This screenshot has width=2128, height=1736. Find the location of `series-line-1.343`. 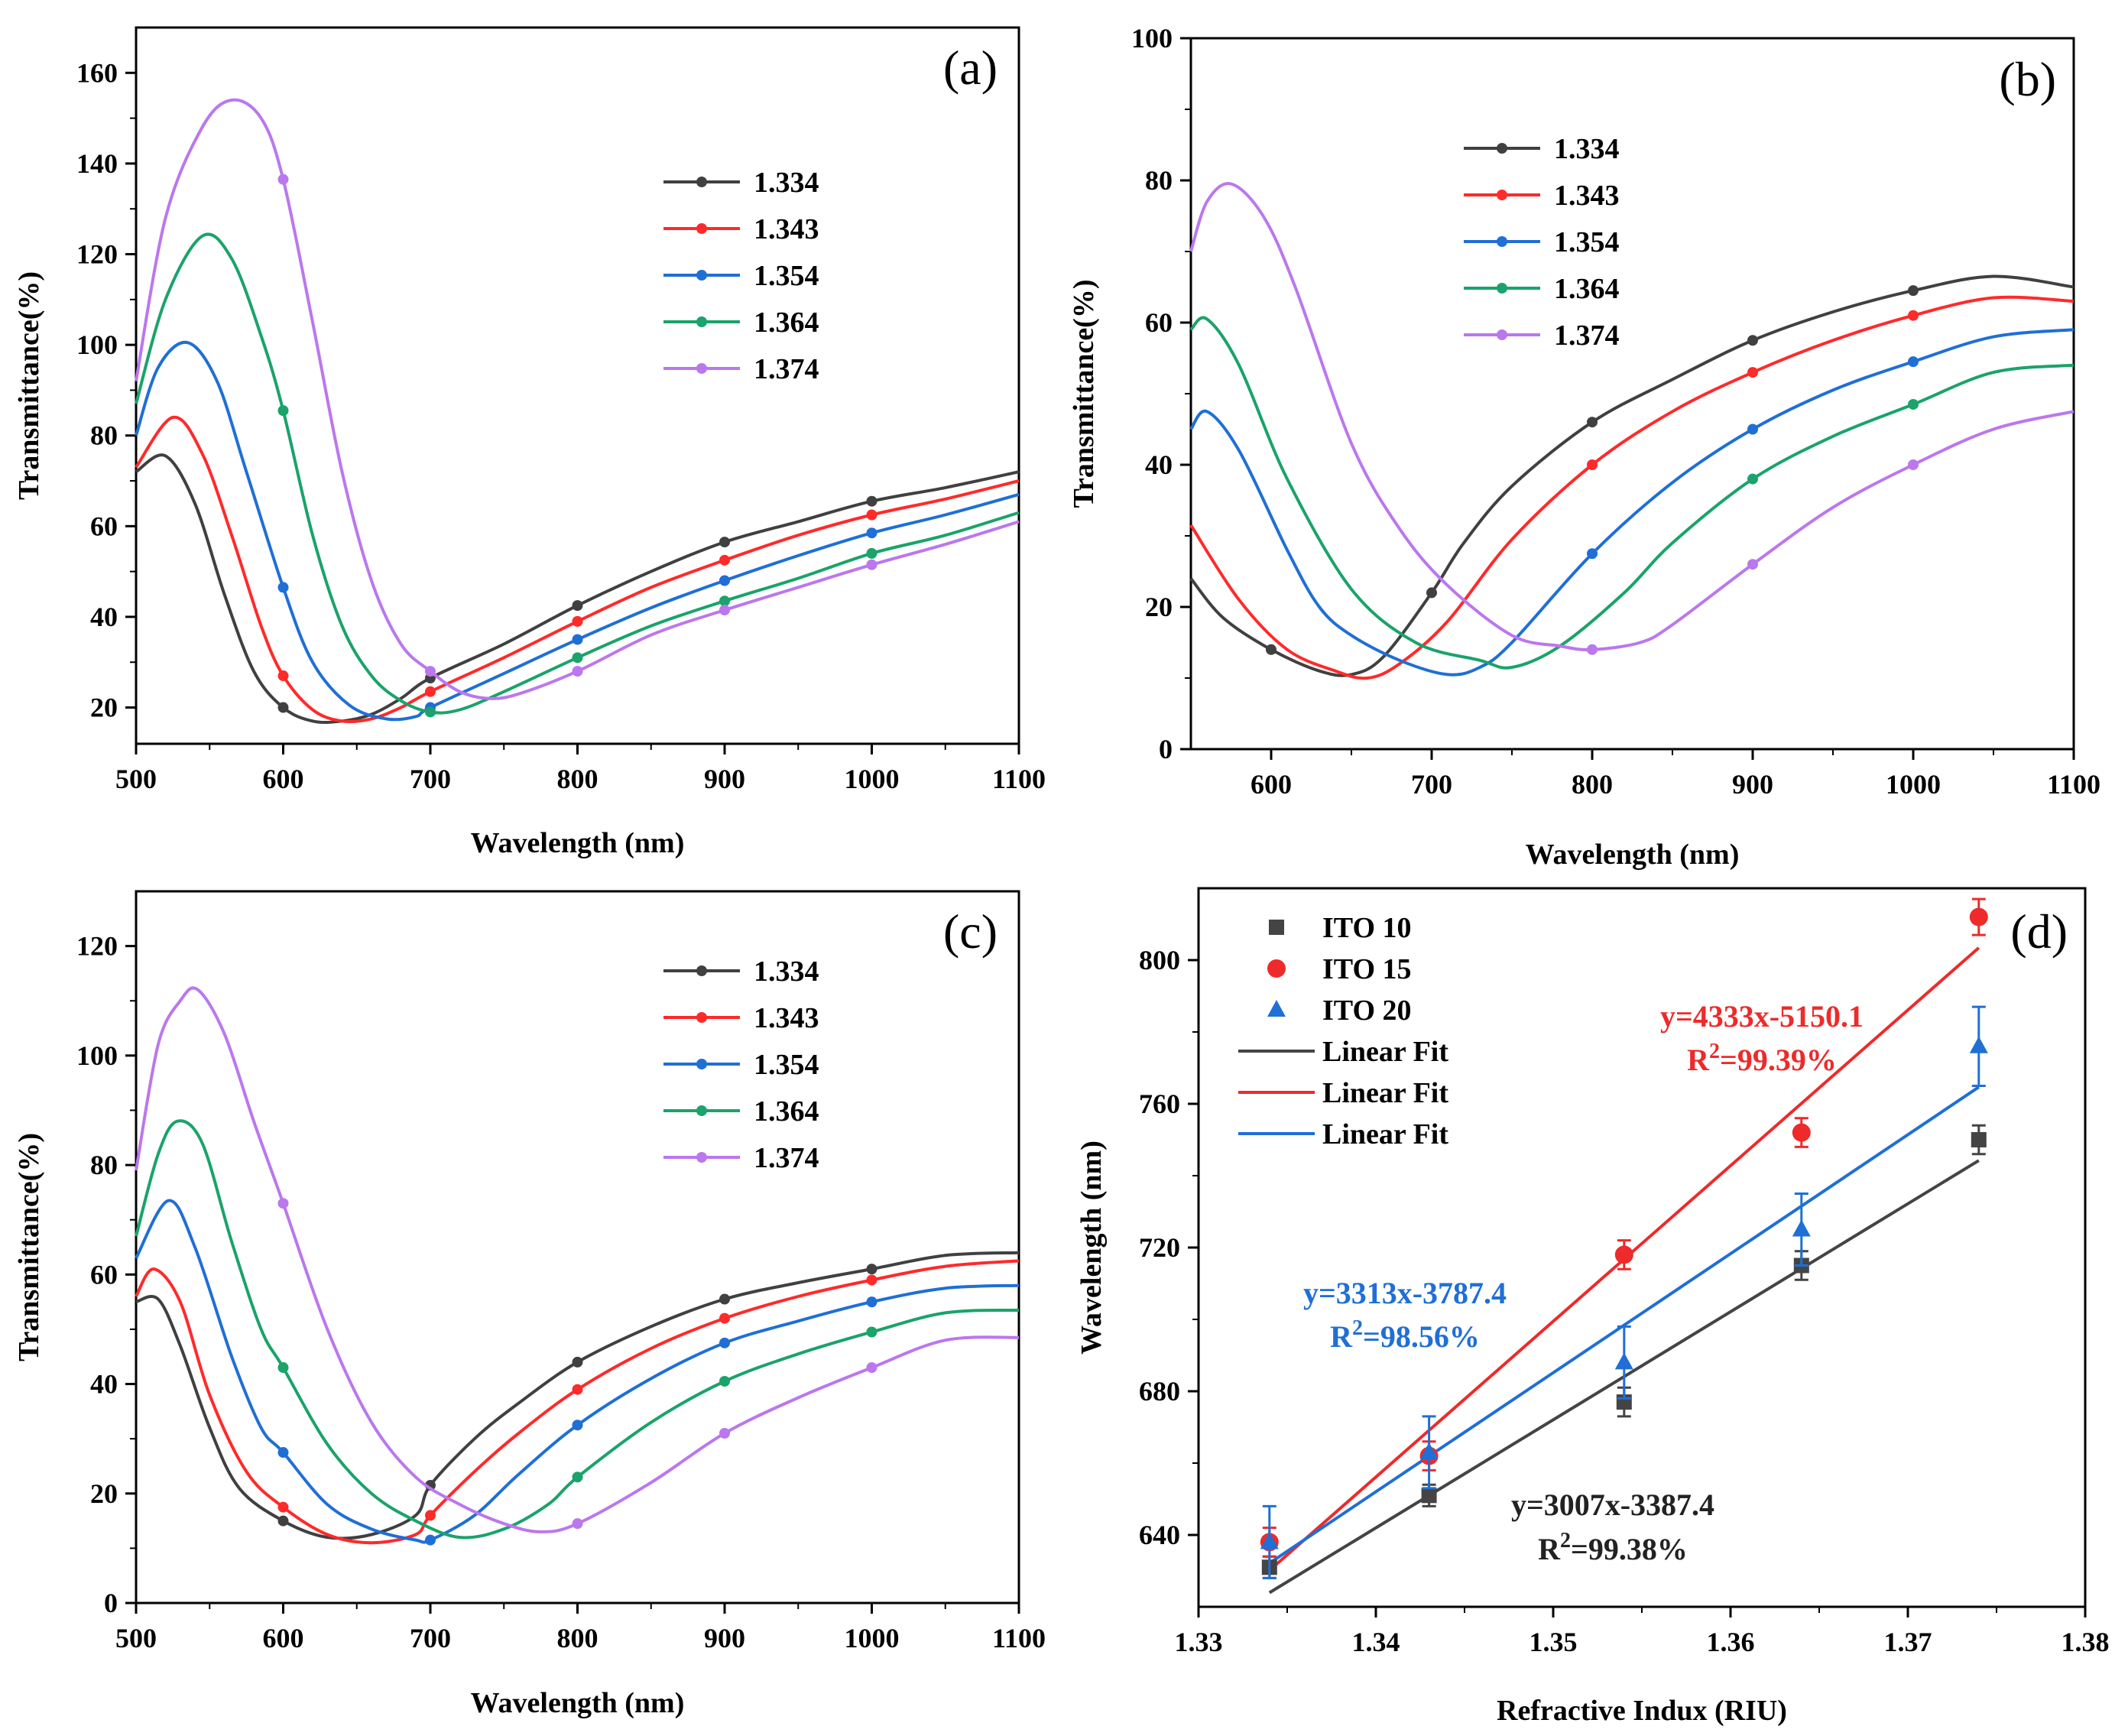

series-line-1.343 is located at coordinates (578, 1402).